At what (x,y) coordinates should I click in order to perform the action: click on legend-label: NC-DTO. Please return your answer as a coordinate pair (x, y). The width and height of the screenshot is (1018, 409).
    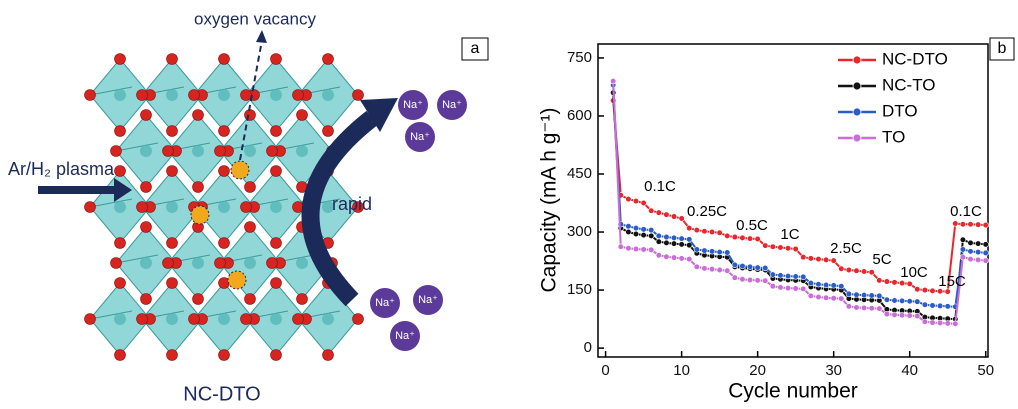
    Looking at the image, I should click on (915, 58).